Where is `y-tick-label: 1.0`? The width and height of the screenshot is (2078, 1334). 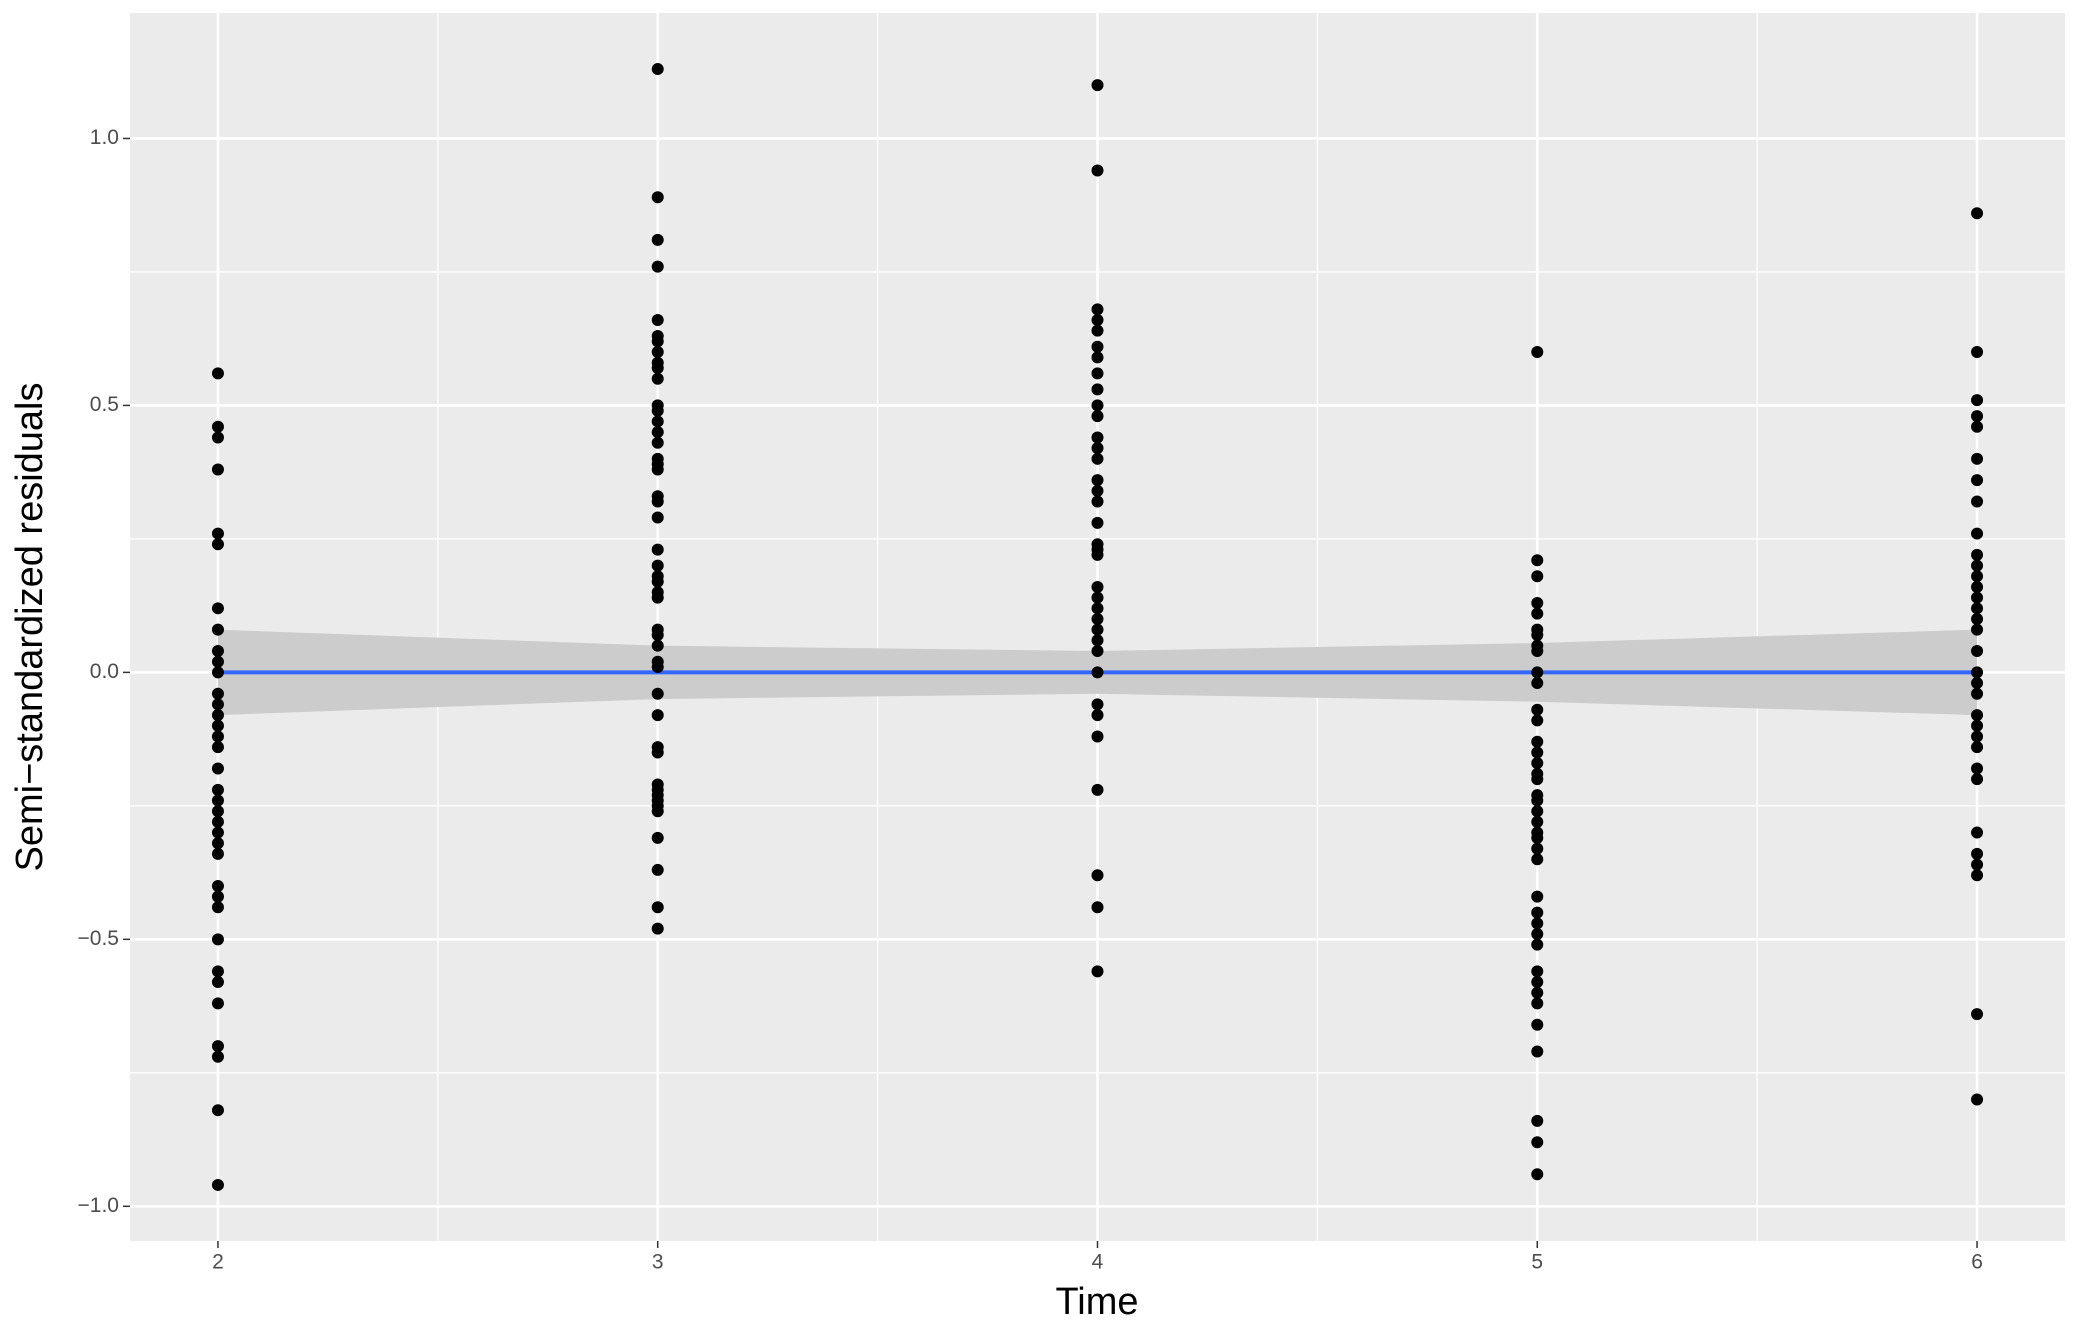
y-tick-label: 1.0 is located at coordinates (104, 137).